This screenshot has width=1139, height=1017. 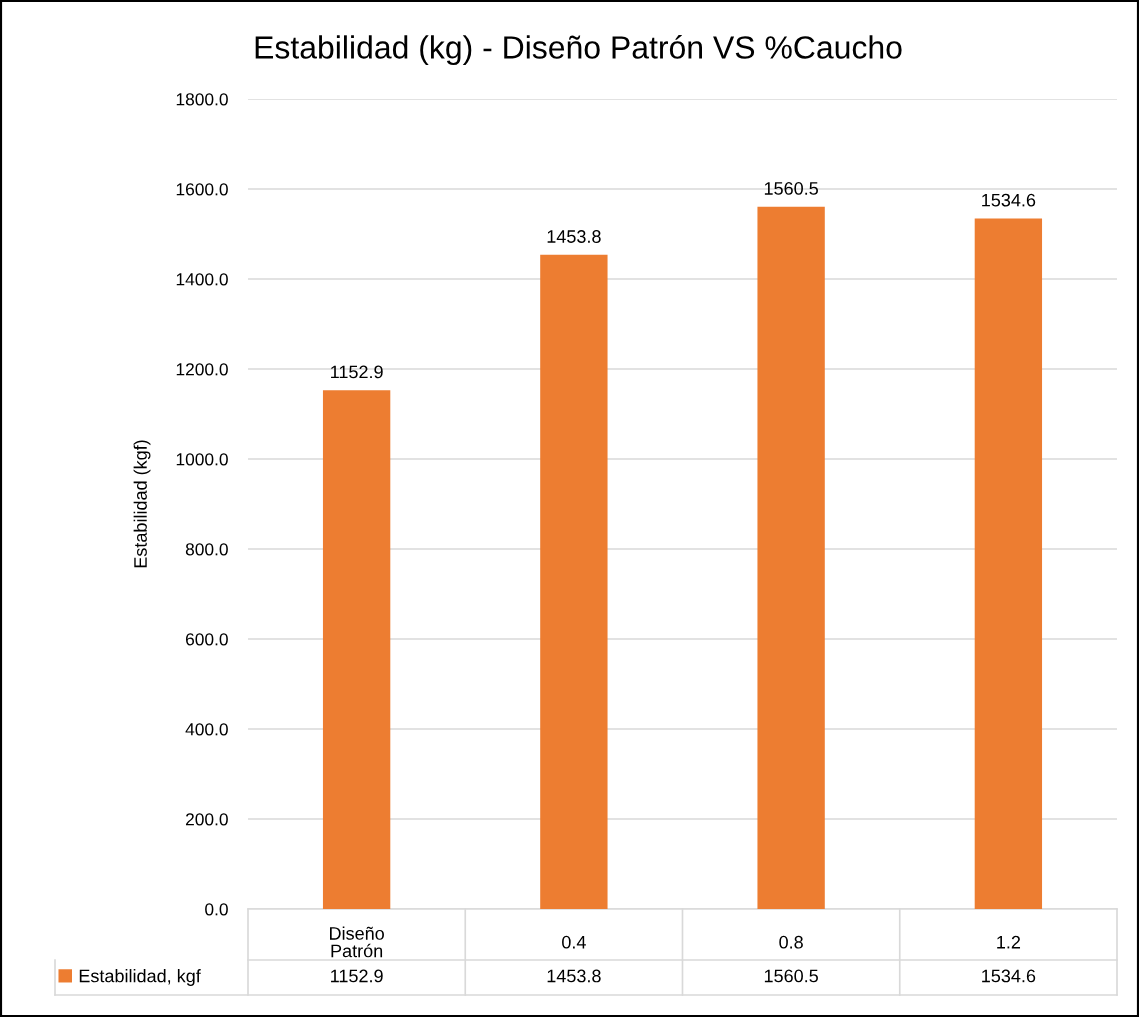 What do you see at coordinates (791, 942) in the screenshot?
I see `x-tick-label: 0.8` at bounding box center [791, 942].